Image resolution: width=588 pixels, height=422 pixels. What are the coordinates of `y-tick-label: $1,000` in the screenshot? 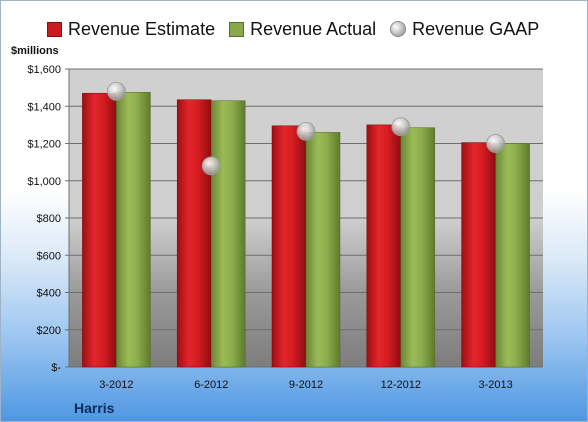 It's located at (44, 182).